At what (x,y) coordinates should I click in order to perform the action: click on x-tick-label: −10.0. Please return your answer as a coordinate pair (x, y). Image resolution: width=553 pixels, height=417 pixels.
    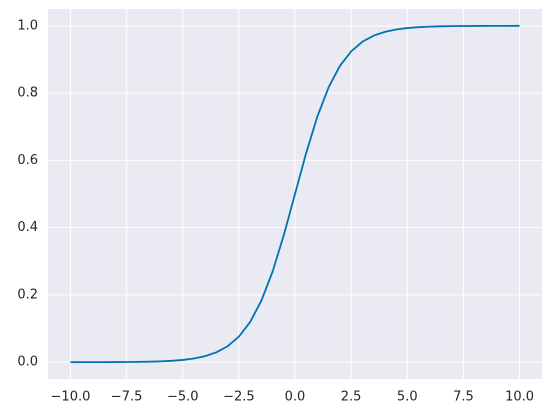
    Looking at the image, I should click on (71, 397).